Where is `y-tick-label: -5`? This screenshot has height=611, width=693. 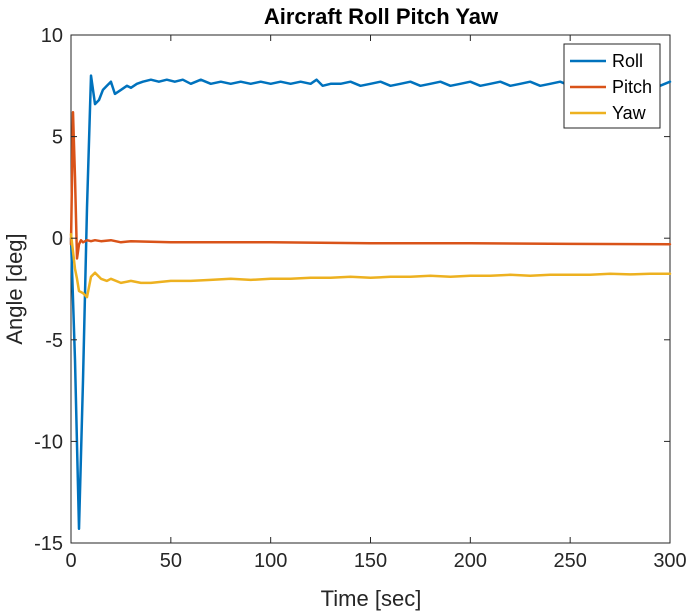
y-tick-label: -5 is located at coordinates (54, 341).